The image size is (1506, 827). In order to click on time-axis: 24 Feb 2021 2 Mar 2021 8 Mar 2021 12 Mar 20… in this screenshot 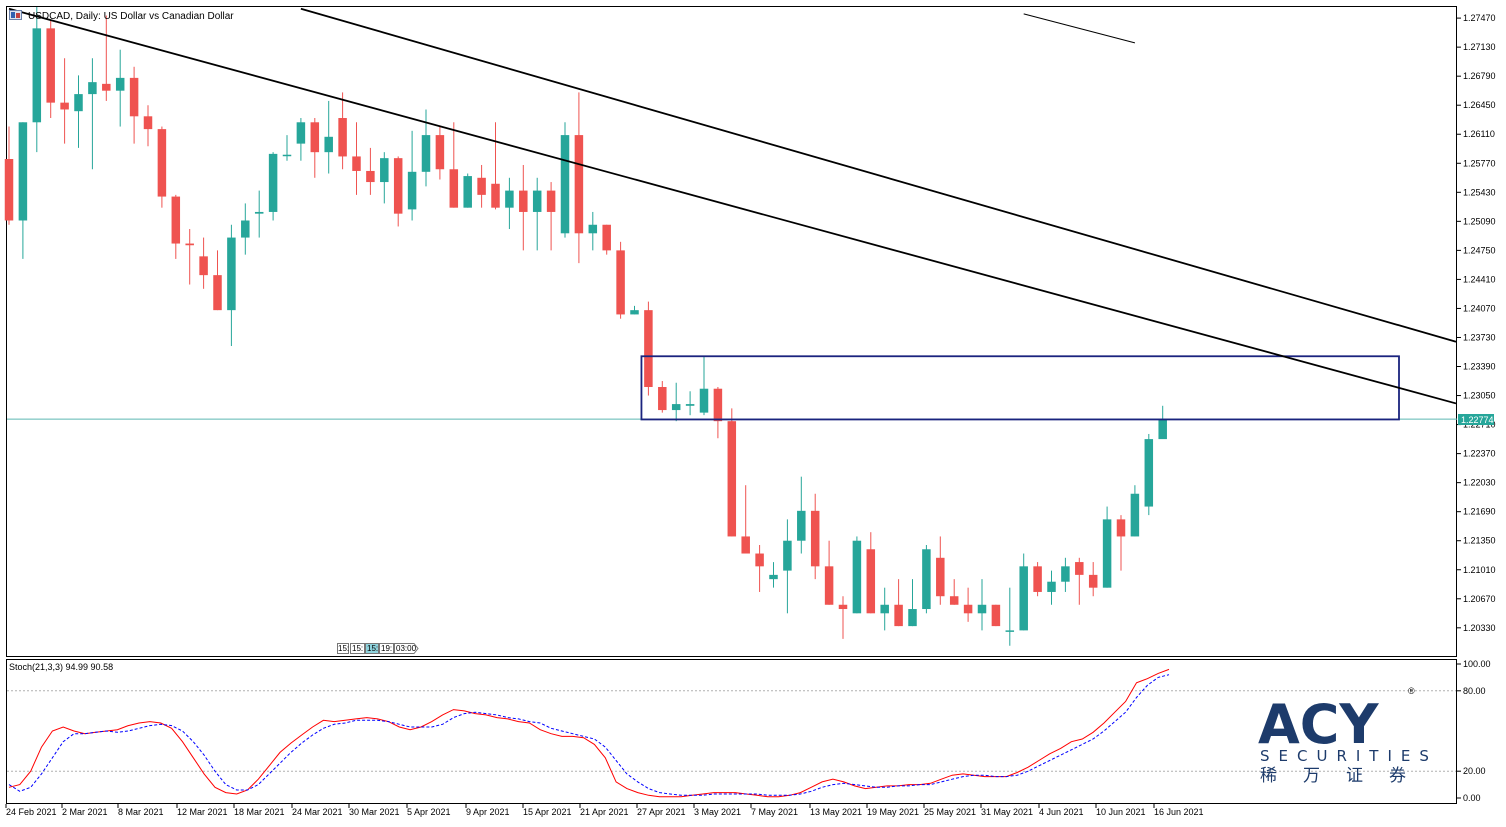, I will do `click(604, 810)`.